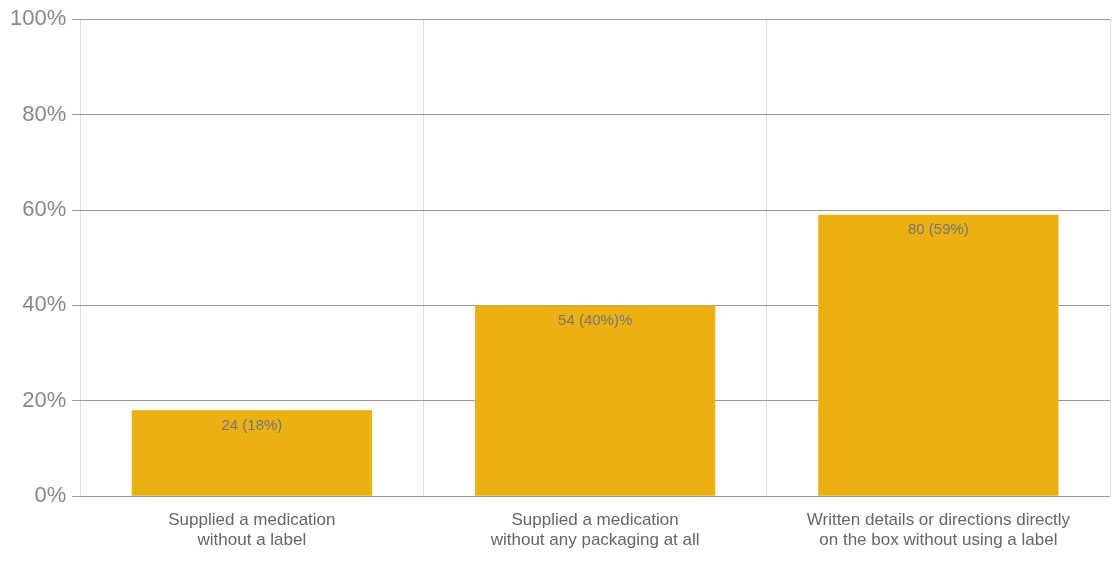 This screenshot has width=1118, height=569. Describe the element at coordinates (595, 320) in the screenshot. I see `data-label: 54 (40%)%` at that location.